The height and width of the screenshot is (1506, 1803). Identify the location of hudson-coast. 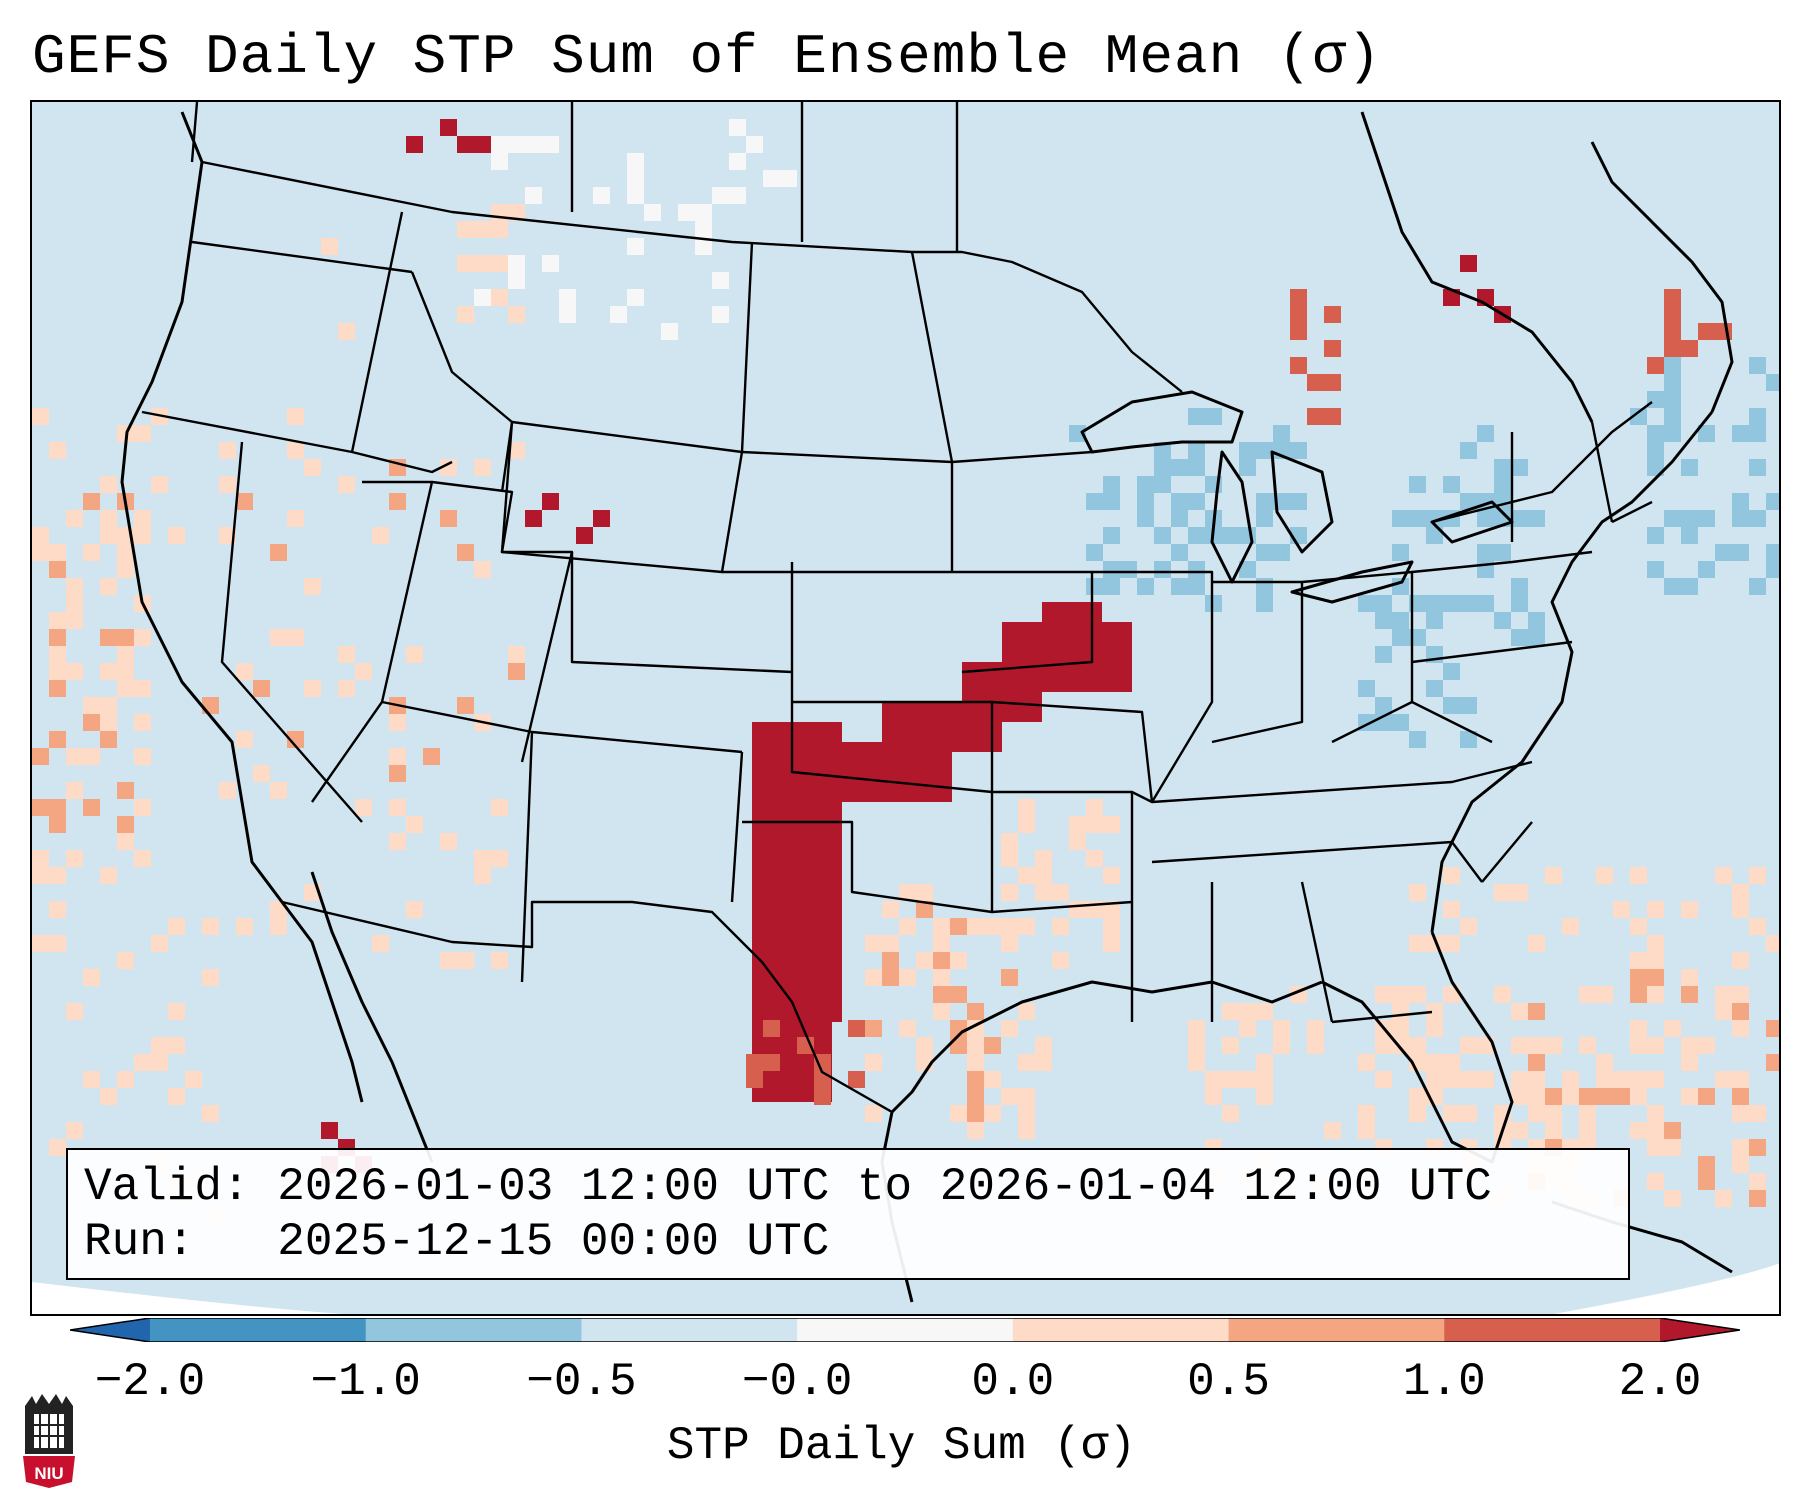
(1477, 267).